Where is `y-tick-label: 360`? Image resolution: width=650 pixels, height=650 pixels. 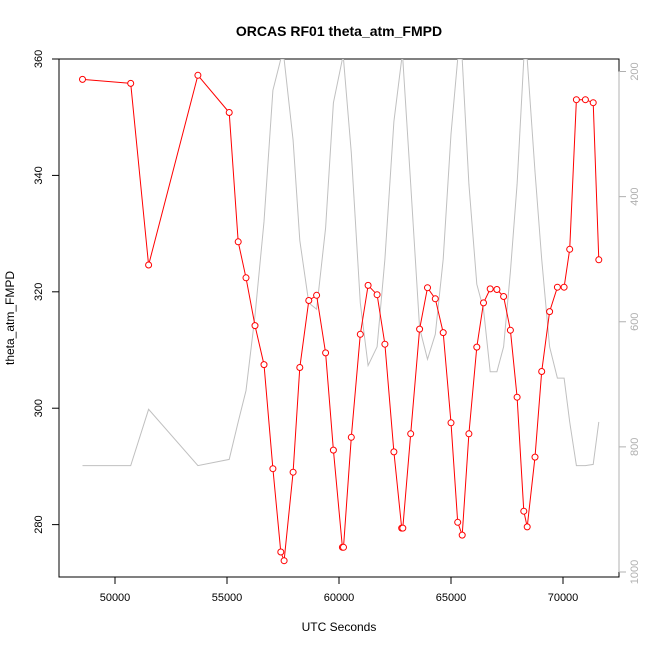
y-tick-label: 360 is located at coordinates (39, 59).